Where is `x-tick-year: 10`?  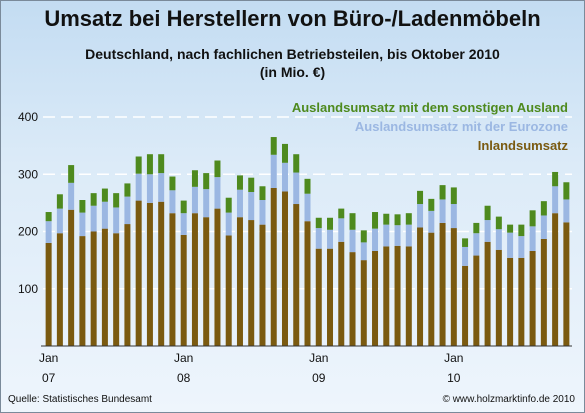 x-tick-year: 10 is located at coordinates (454, 378).